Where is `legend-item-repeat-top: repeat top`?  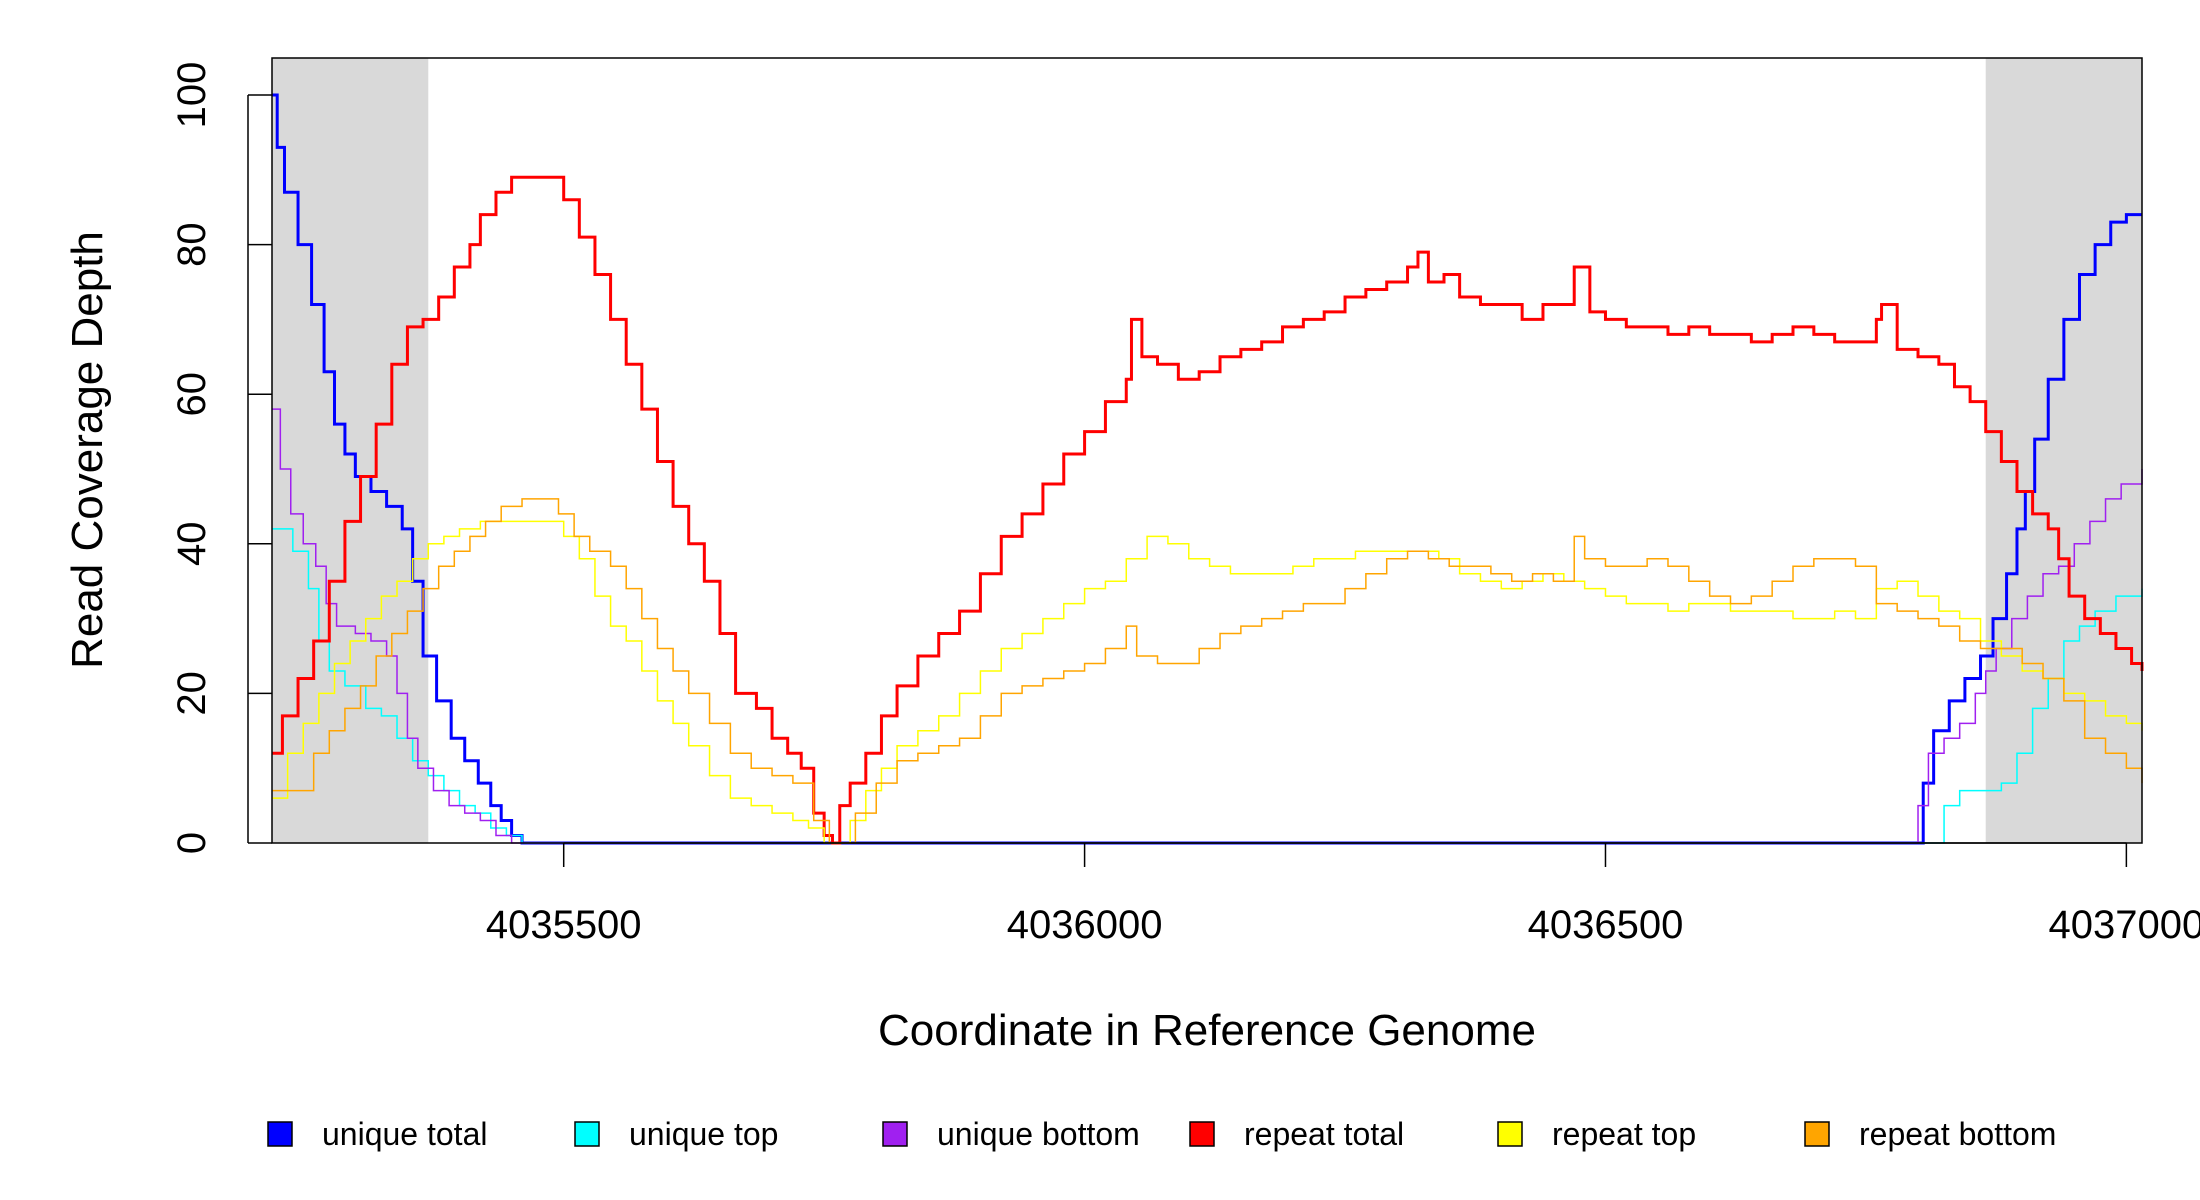
legend-item-repeat-top: repeat top is located at coordinates (1596, 1134).